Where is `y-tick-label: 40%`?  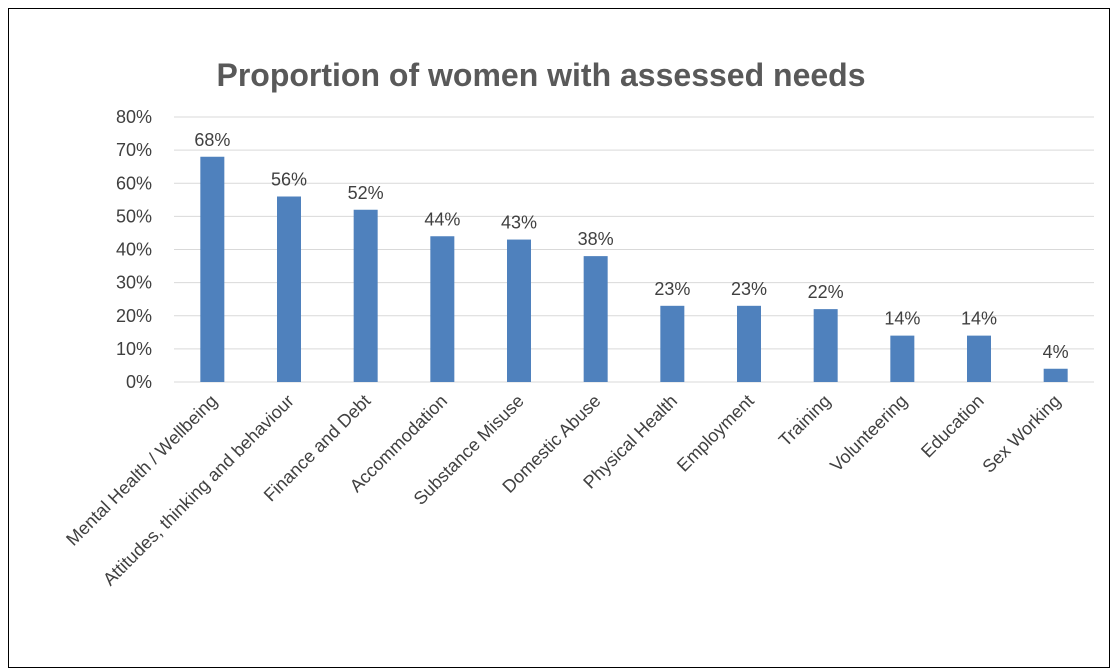
y-tick-label: 40% is located at coordinates (134, 250).